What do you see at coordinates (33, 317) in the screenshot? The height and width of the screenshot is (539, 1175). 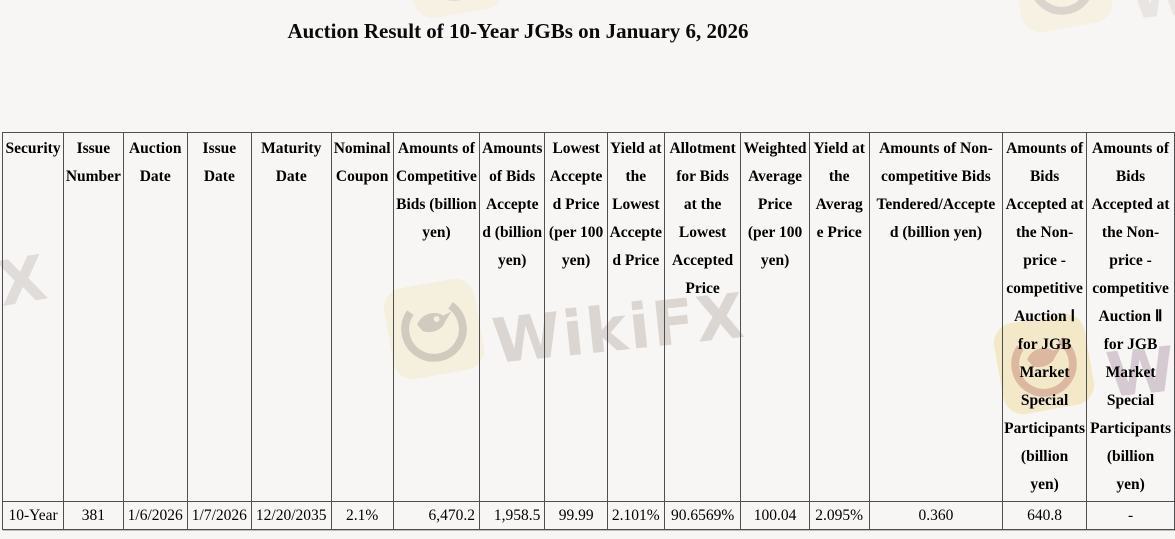 I see `column-header-security: Security` at bounding box center [33, 317].